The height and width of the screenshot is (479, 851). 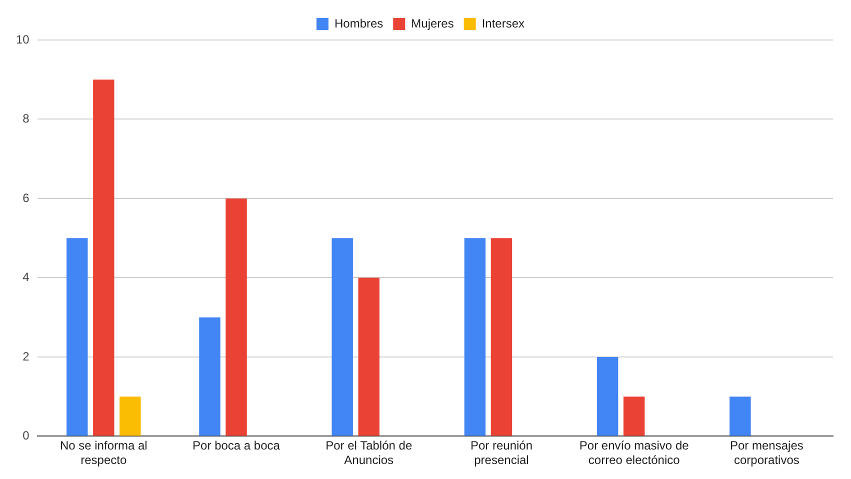 I want to click on legend-label: Mujeres, so click(x=432, y=23).